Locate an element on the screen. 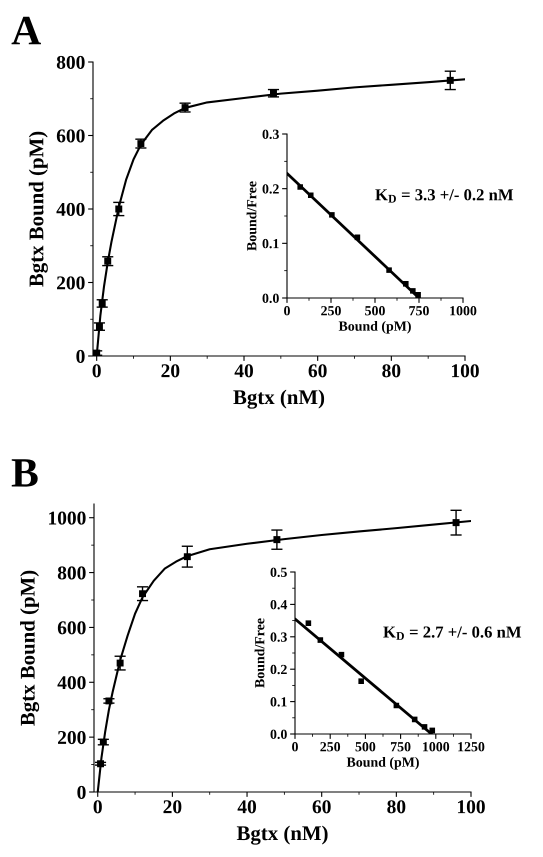  chart-title: A is located at coordinates (26, 30).